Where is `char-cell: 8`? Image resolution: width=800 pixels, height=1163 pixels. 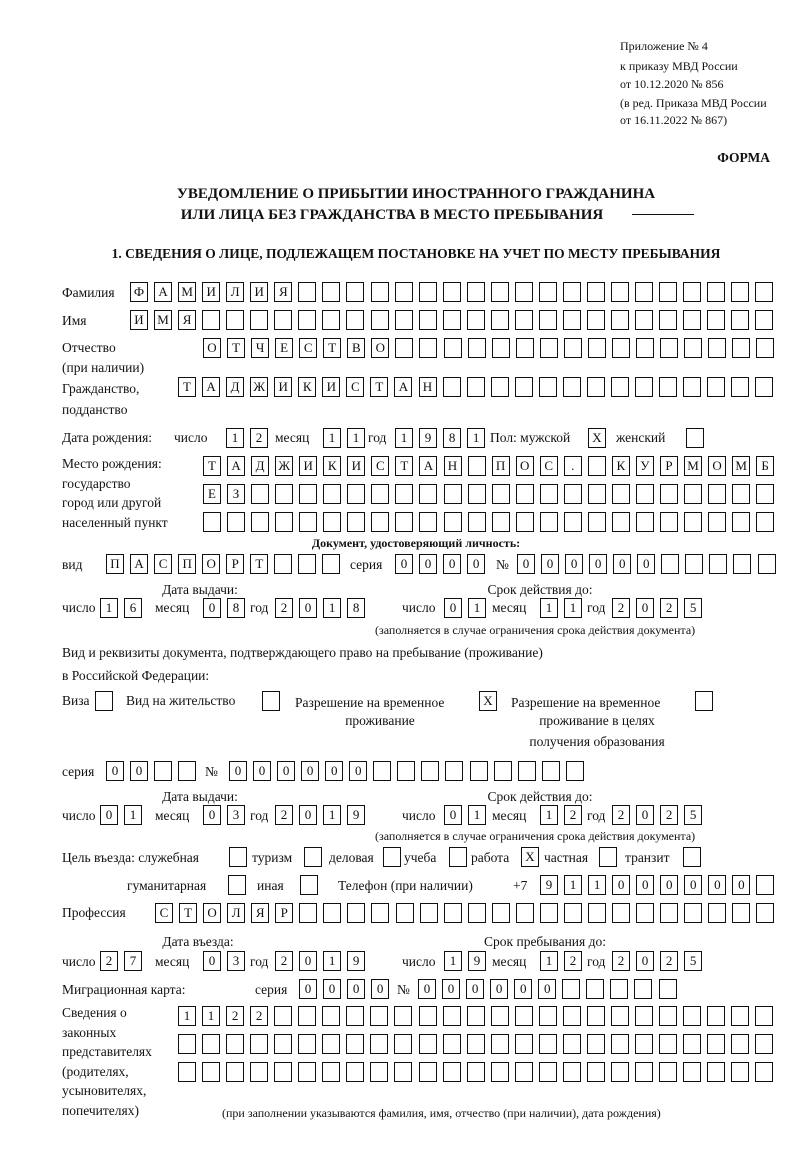 char-cell: 8 is located at coordinates (452, 438).